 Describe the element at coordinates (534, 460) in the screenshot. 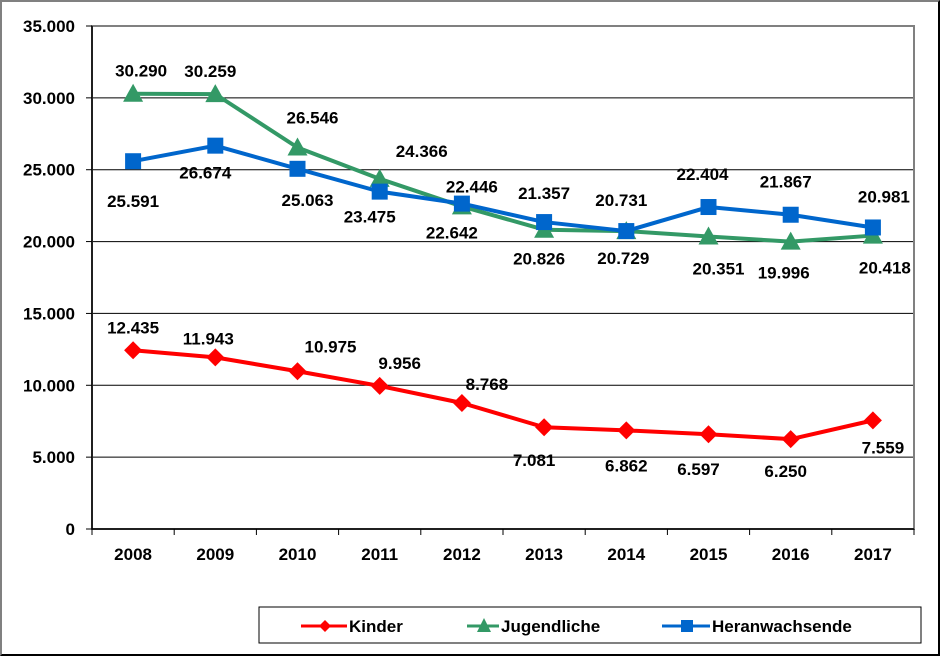

I see `data-label: 7.081` at that location.